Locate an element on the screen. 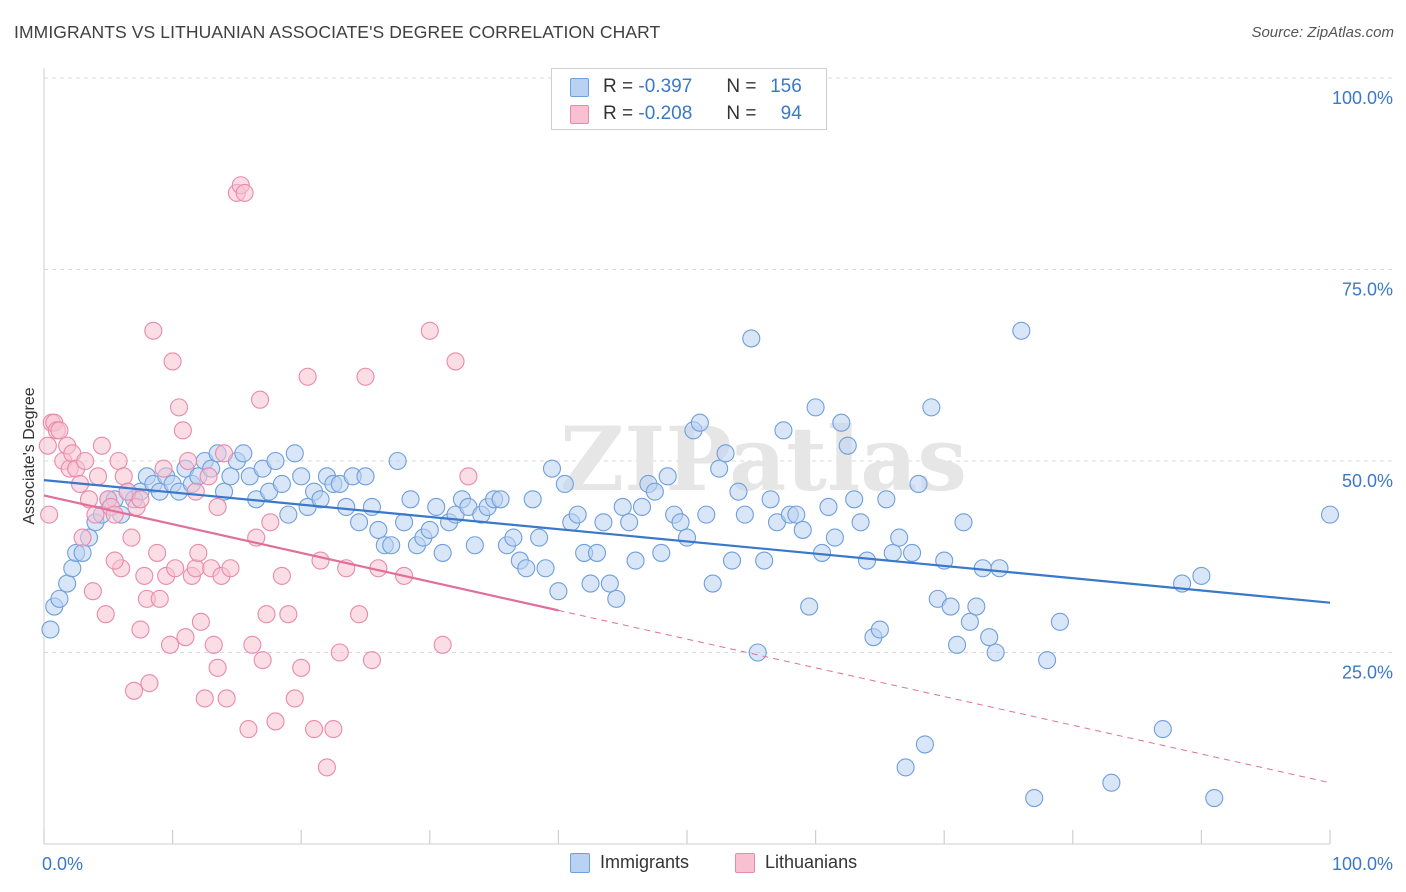  x-tick-label: 0.0% is located at coordinates (62, 864).